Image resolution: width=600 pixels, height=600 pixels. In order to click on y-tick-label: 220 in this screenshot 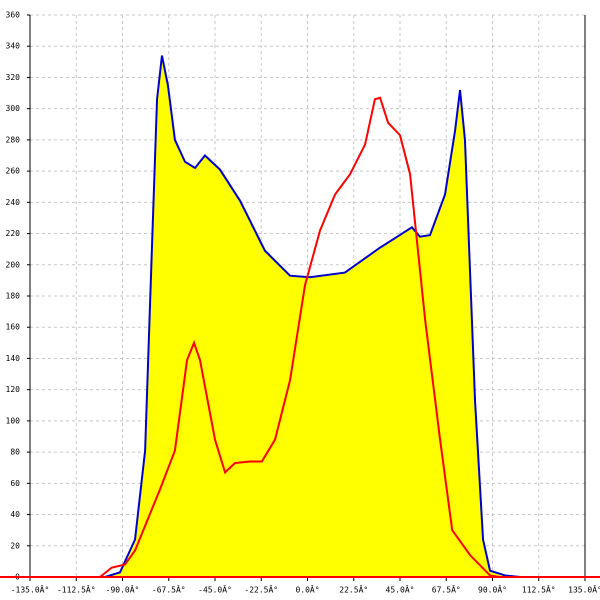, I will do `click(13, 233)`.